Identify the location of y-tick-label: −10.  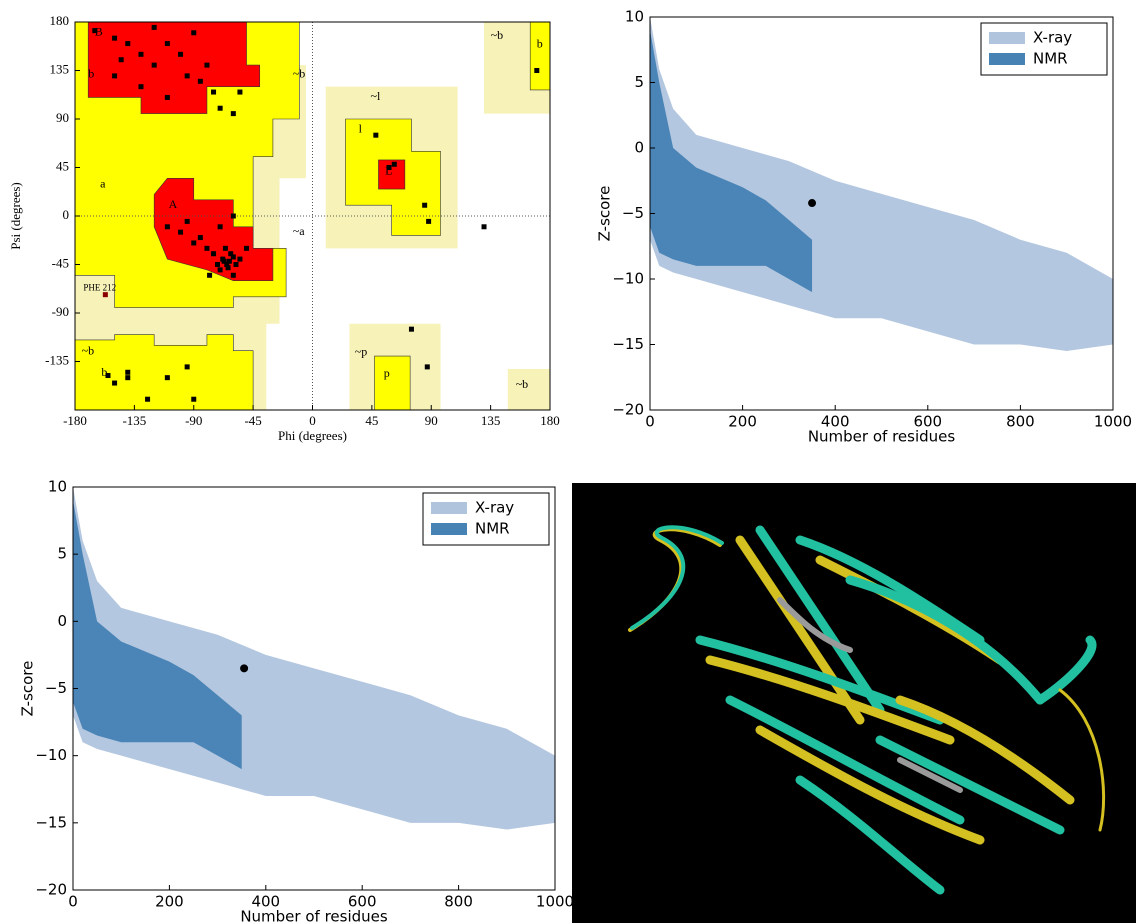
(628, 279).